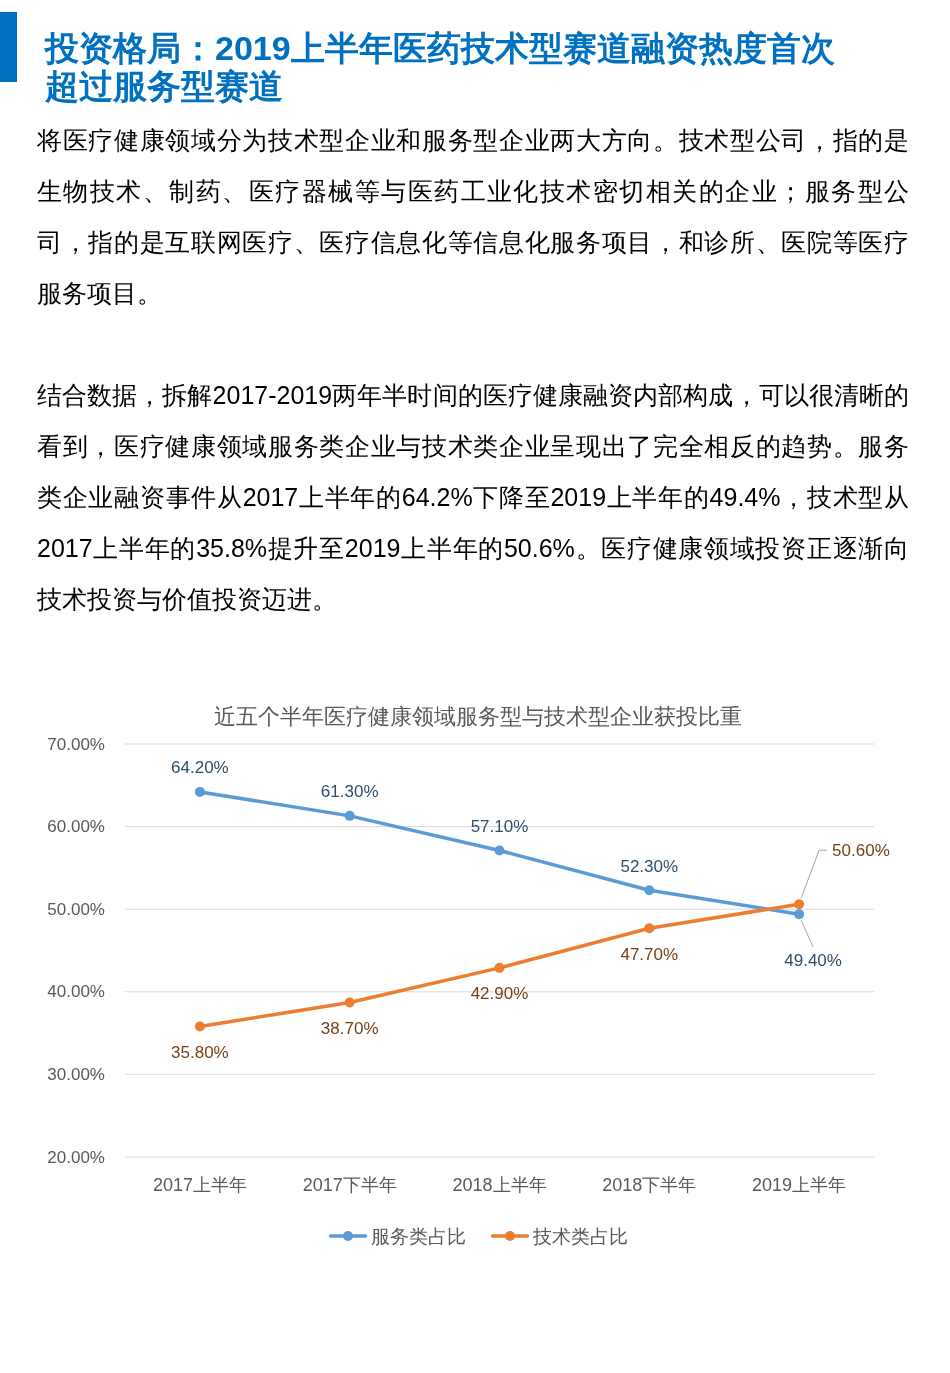 This screenshot has height=1373, width=950. What do you see at coordinates (499, 827) in the screenshot?
I see `data-label: 57.10%` at bounding box center [499, 827].